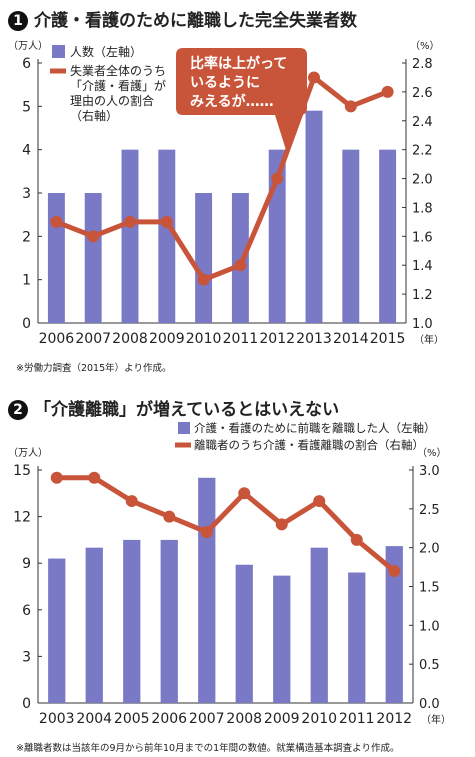 This screenshot has width=475, height=757. Describe the element at coordinates (309, 445) in the screenshot. I see `chart2-legend-line-label: 離職者のうち介護・看護離職の割合（右軸）` at that location.